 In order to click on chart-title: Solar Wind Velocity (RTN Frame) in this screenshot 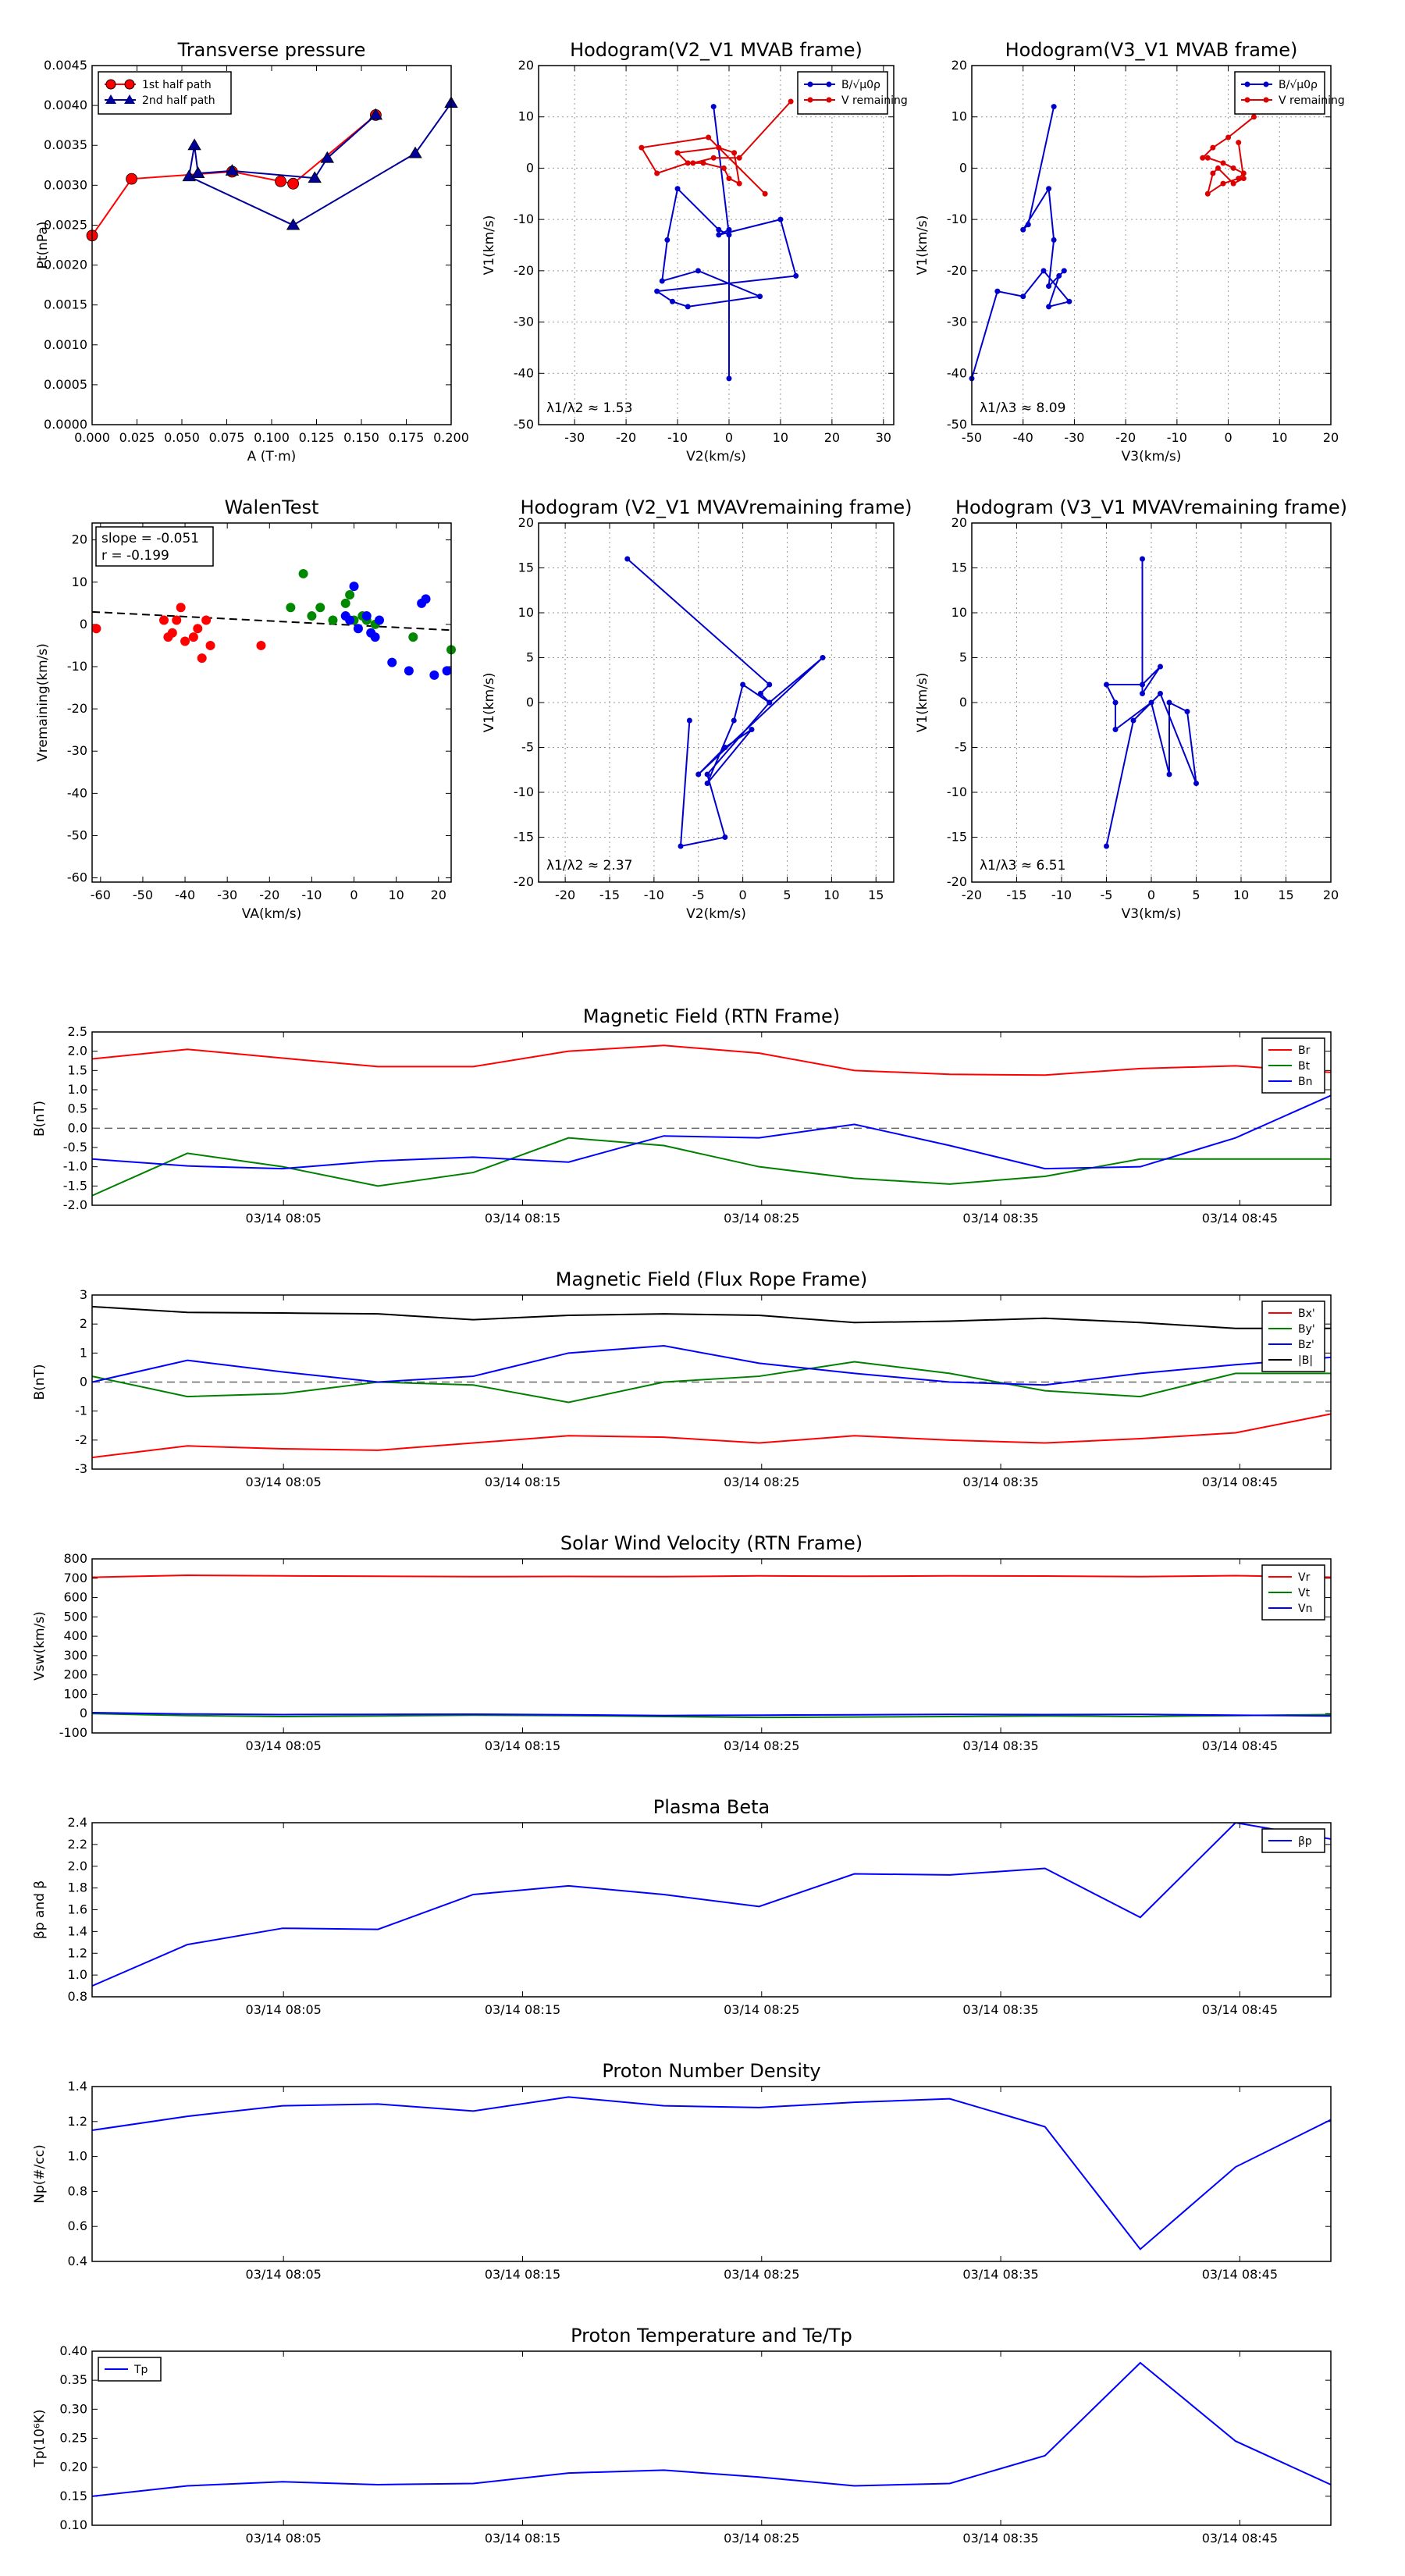, I will do `click(712, 1543)`.